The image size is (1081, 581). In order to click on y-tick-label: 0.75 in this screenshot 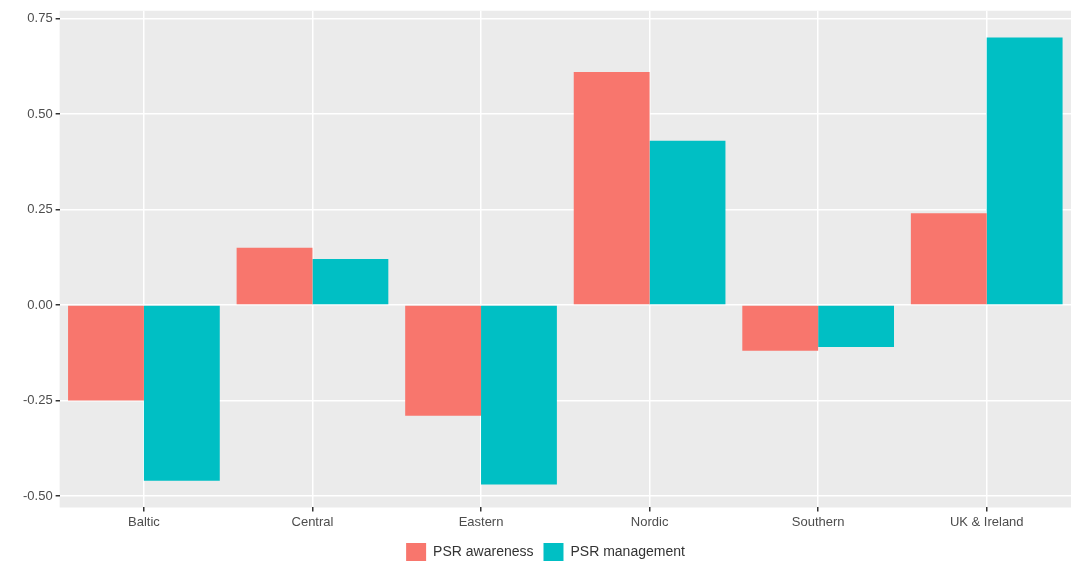, I will do `click(40, 18)`.